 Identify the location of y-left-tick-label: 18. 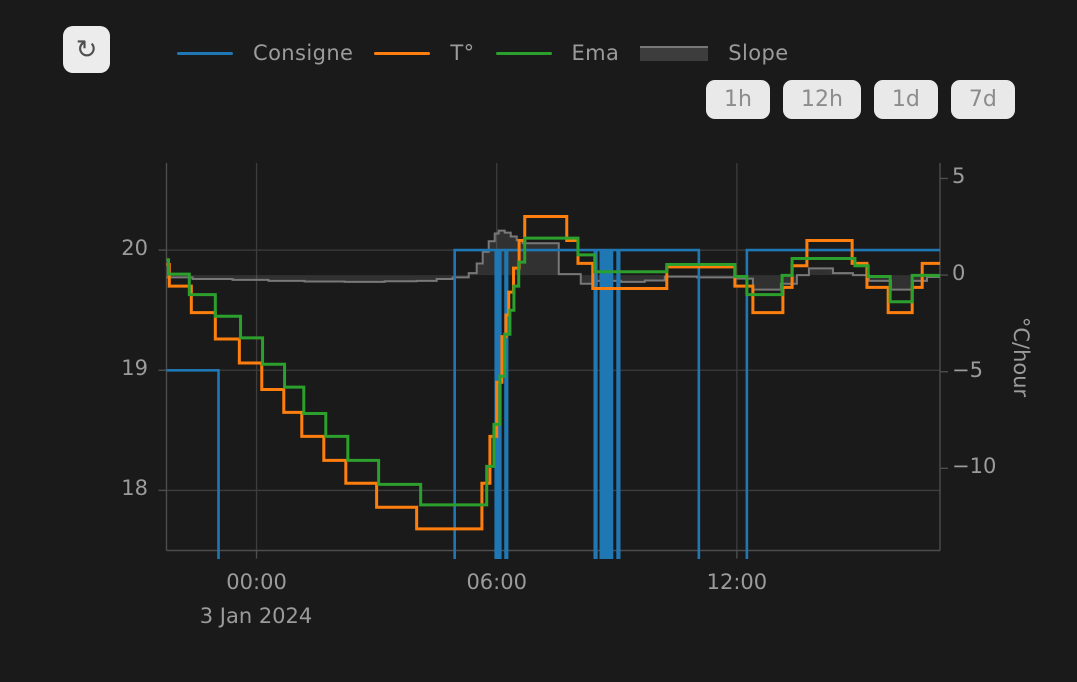
(134, 488).